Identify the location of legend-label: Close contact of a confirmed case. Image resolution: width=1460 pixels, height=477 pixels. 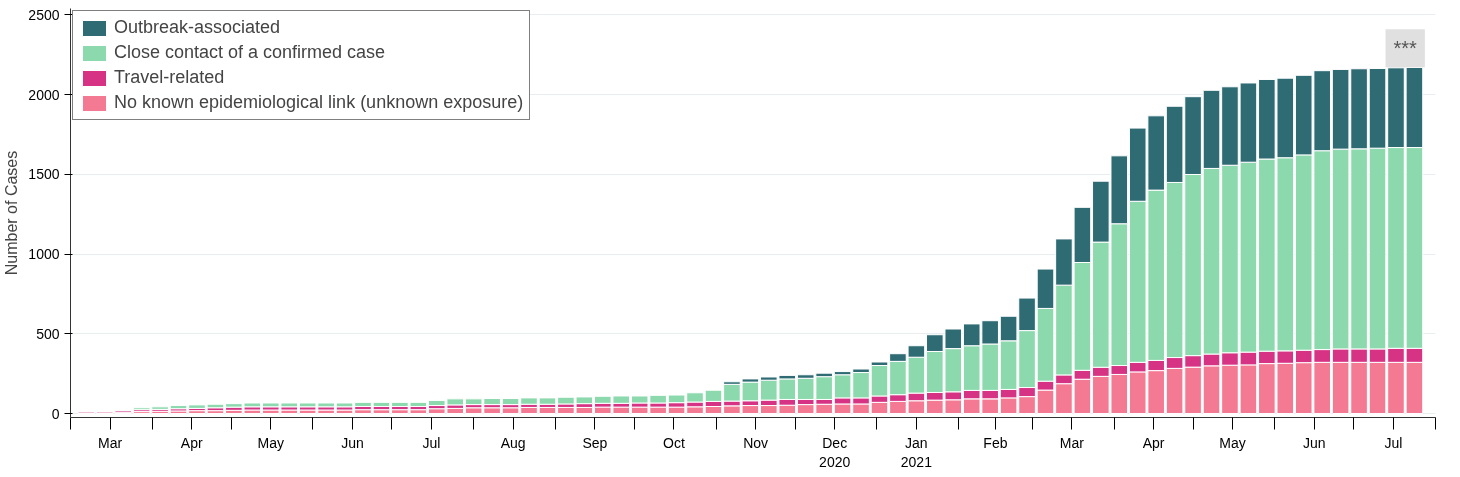
(250, 52).